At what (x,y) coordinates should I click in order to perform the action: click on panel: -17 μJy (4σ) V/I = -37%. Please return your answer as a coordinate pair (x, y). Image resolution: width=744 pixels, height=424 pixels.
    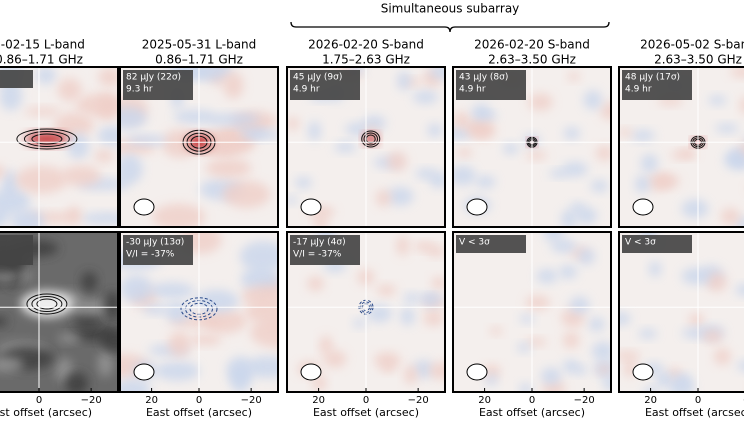
    Looking at the image, I should click on (366, 312).